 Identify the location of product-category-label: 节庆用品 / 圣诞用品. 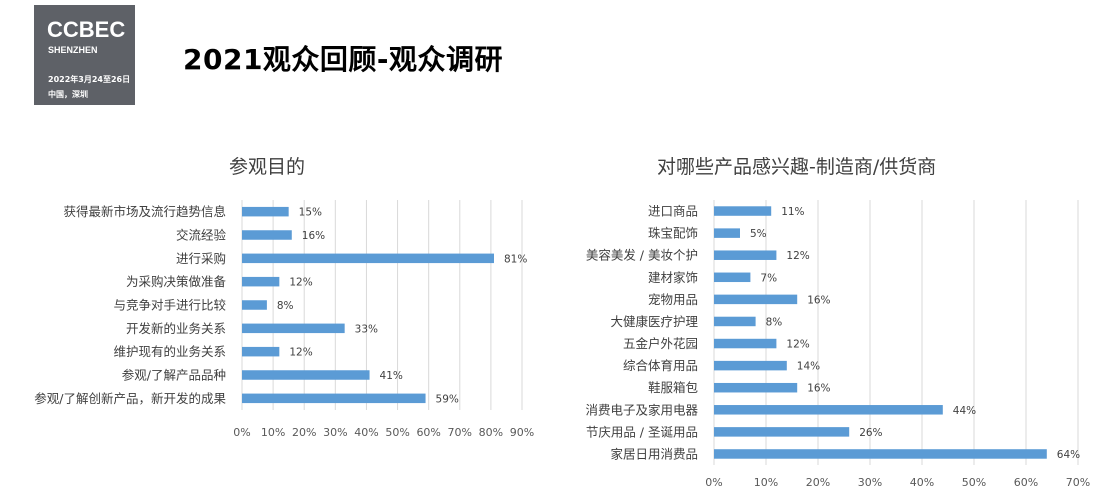
(642, 431).